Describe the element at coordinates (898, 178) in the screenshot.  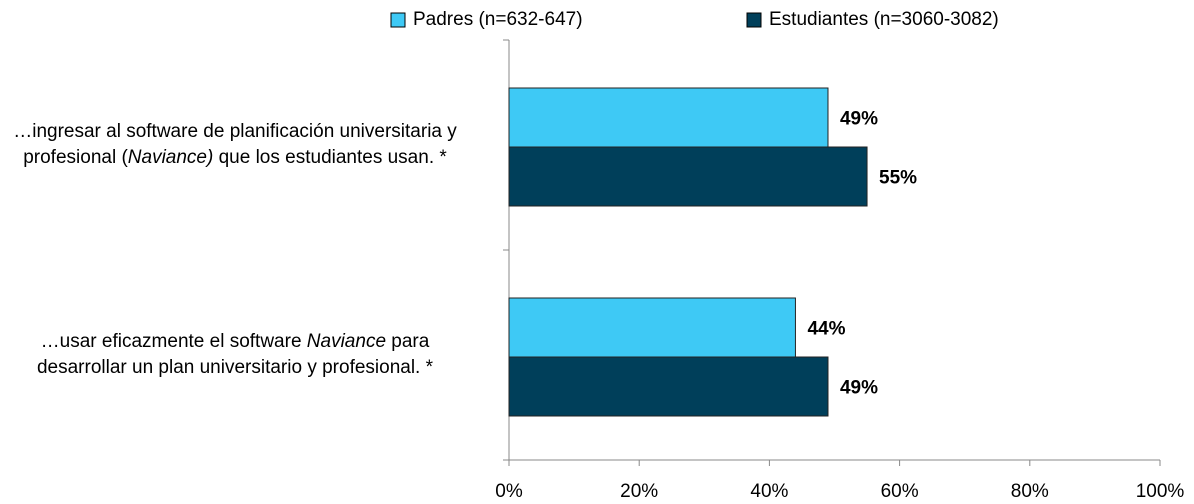
I see `value-label: 55%` at that location.